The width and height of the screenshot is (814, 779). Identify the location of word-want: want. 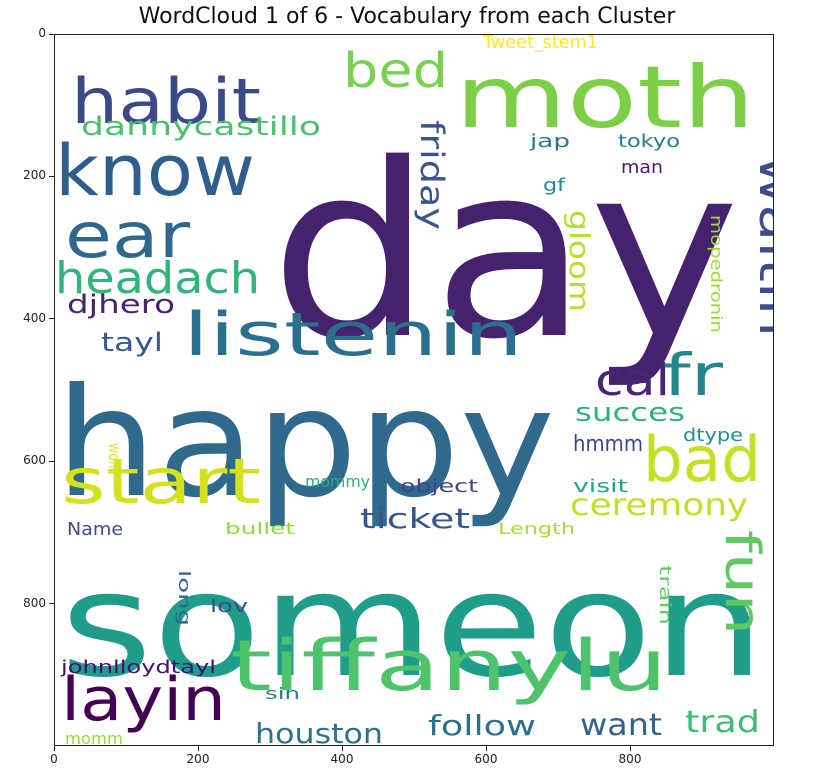
(621, 725).